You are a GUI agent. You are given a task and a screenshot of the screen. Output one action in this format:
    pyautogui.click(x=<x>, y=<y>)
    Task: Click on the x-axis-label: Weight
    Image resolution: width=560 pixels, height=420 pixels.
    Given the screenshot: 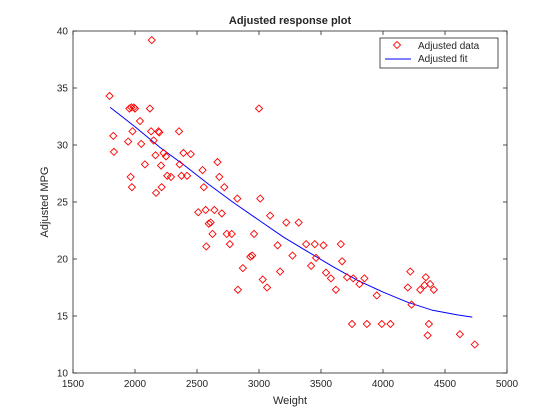 What is the action you would take?
    pyautogui.click(x=290, y=401)
    